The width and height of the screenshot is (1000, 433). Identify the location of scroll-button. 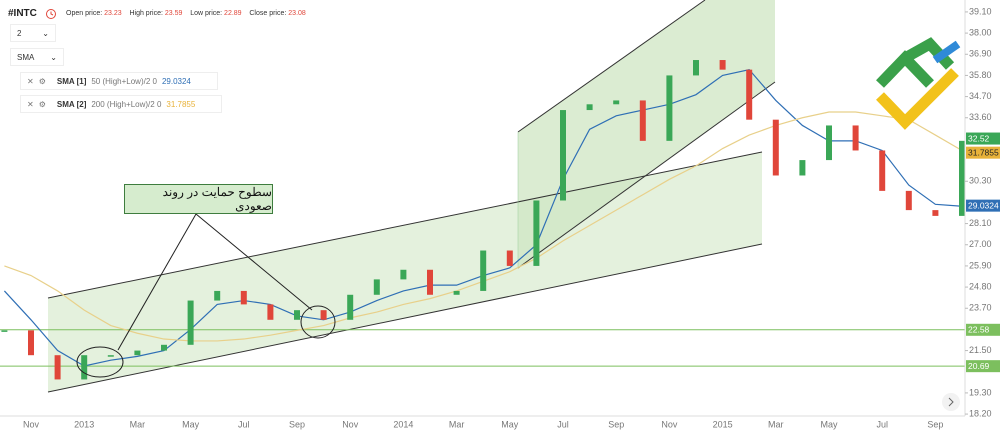
(951, 402).